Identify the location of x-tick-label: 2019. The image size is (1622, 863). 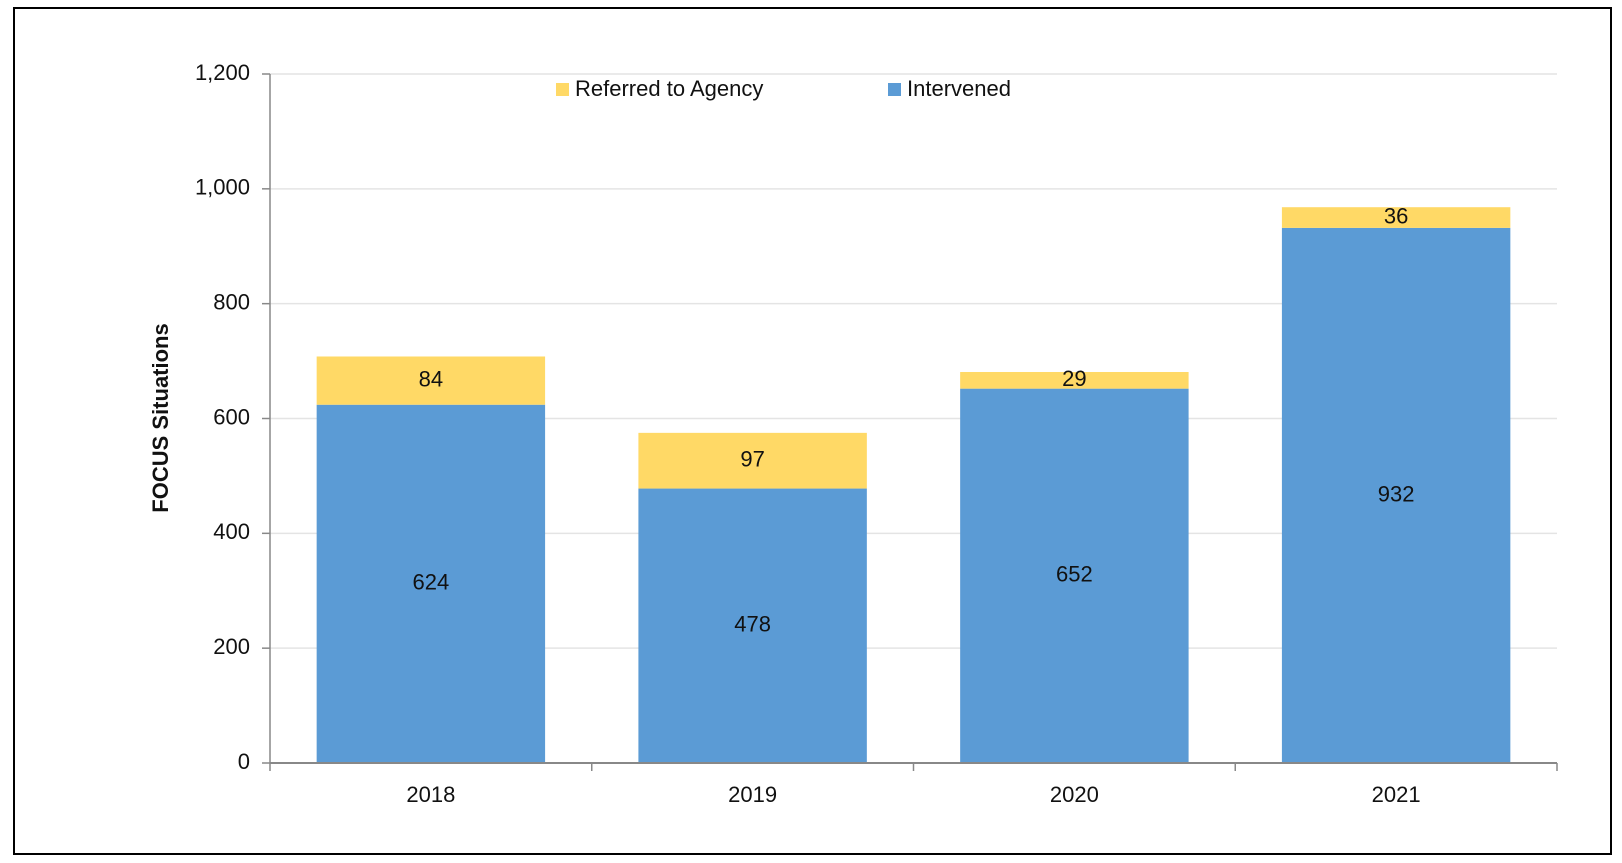
(752, 794).